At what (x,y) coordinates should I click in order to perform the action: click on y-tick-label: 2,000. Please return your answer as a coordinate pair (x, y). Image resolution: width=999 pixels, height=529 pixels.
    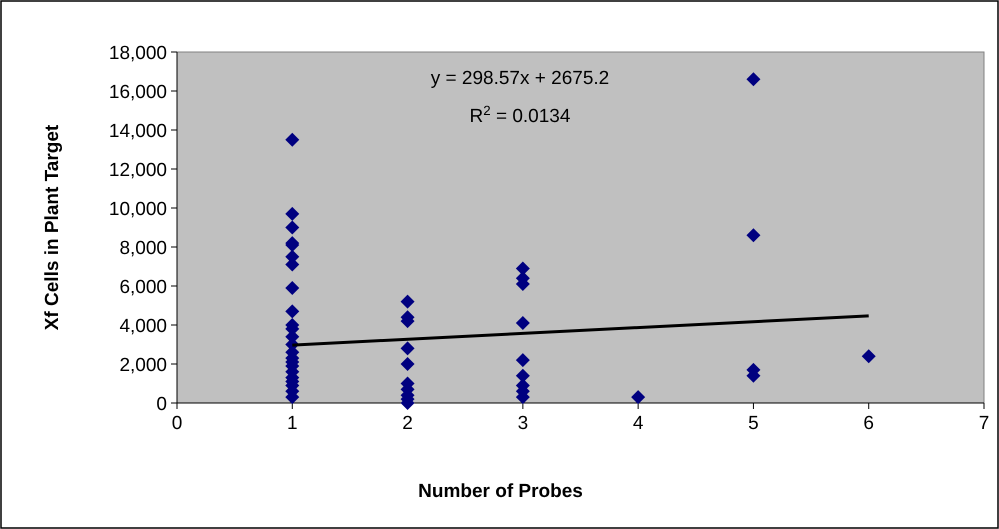
    Looking at the image, I should click on (143, 365).